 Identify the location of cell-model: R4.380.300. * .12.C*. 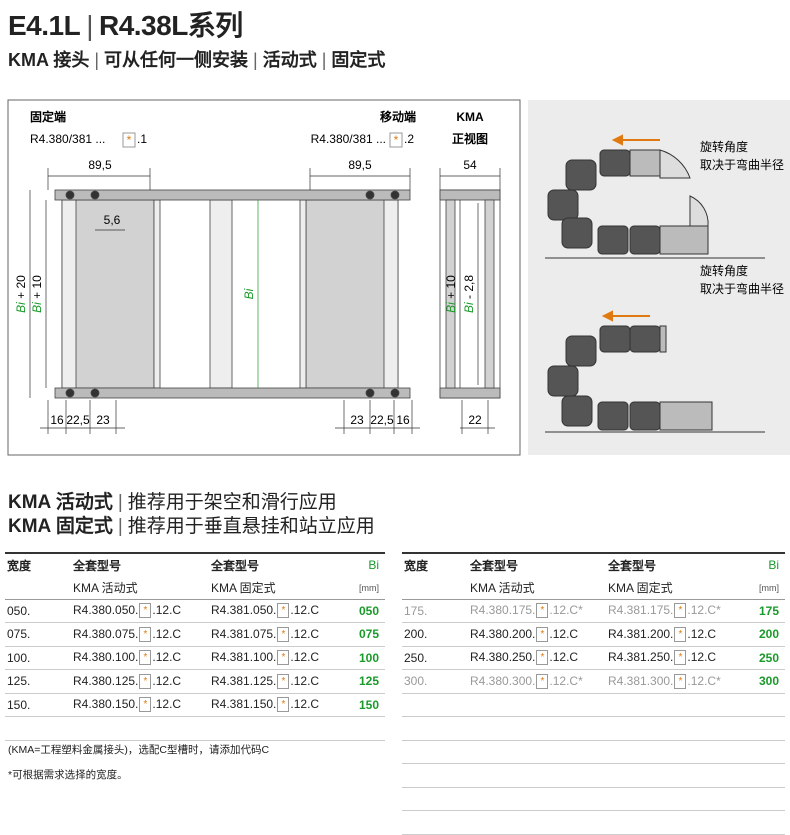
(539, 681).